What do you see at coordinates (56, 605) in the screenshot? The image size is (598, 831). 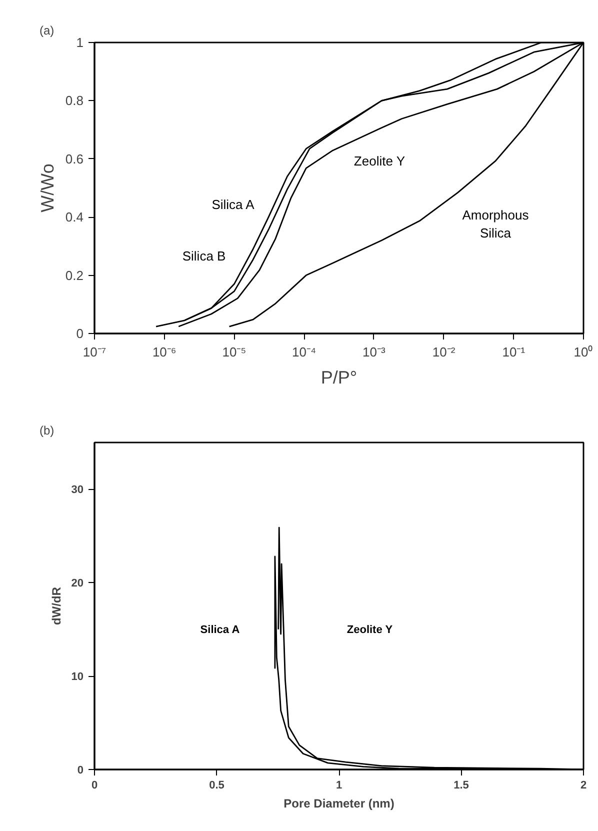 I see `y-axis-title: dW/dR` at bounding box center [56, 605].